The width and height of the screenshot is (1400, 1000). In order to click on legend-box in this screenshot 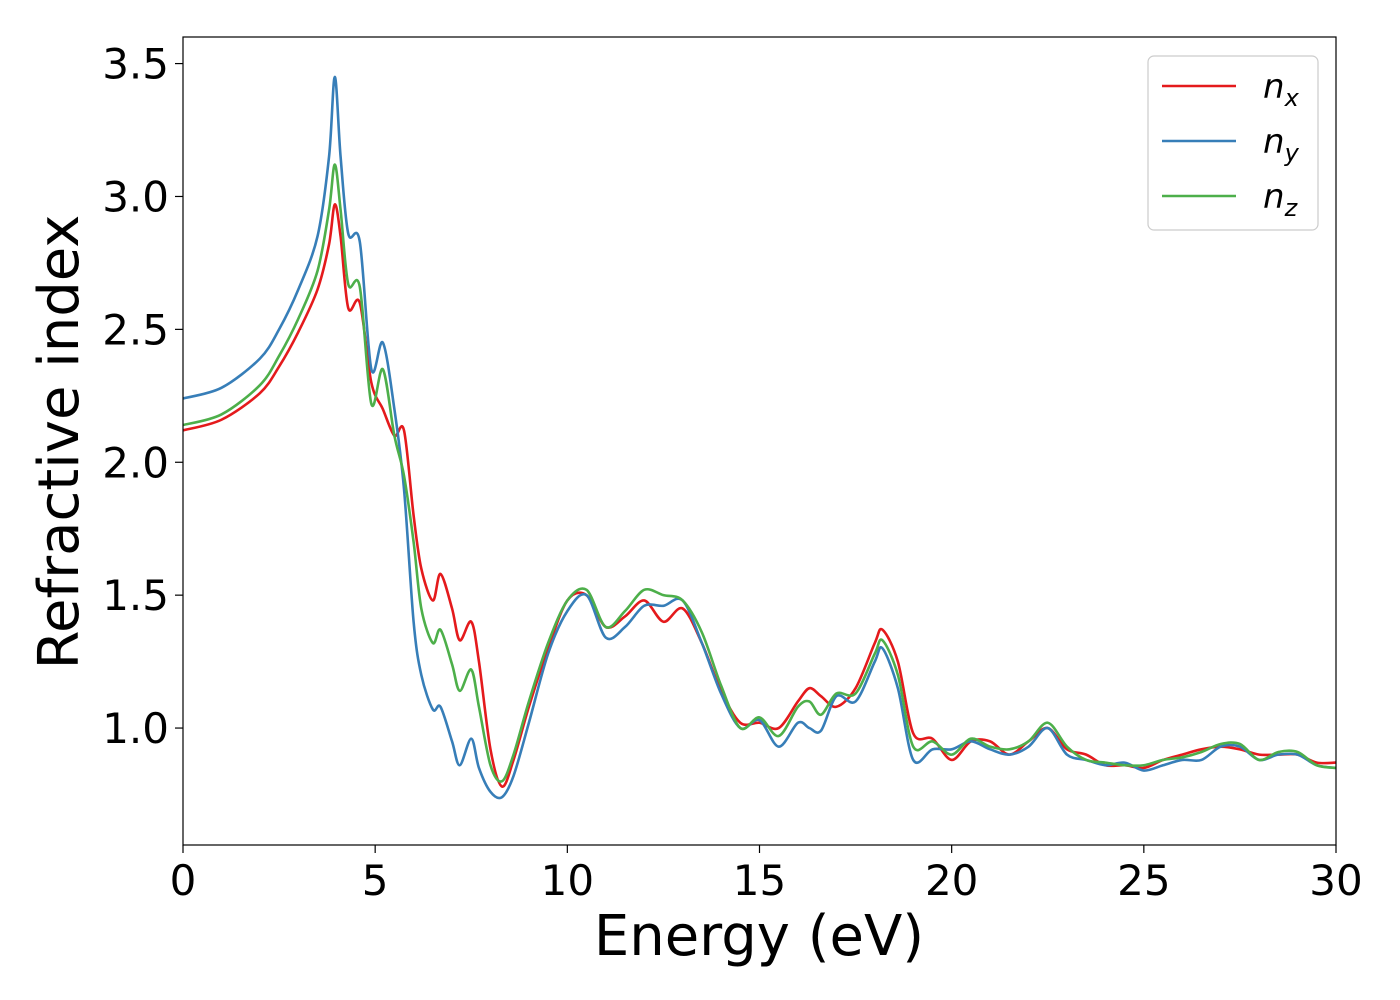, I will do `click(1233, 143)`.